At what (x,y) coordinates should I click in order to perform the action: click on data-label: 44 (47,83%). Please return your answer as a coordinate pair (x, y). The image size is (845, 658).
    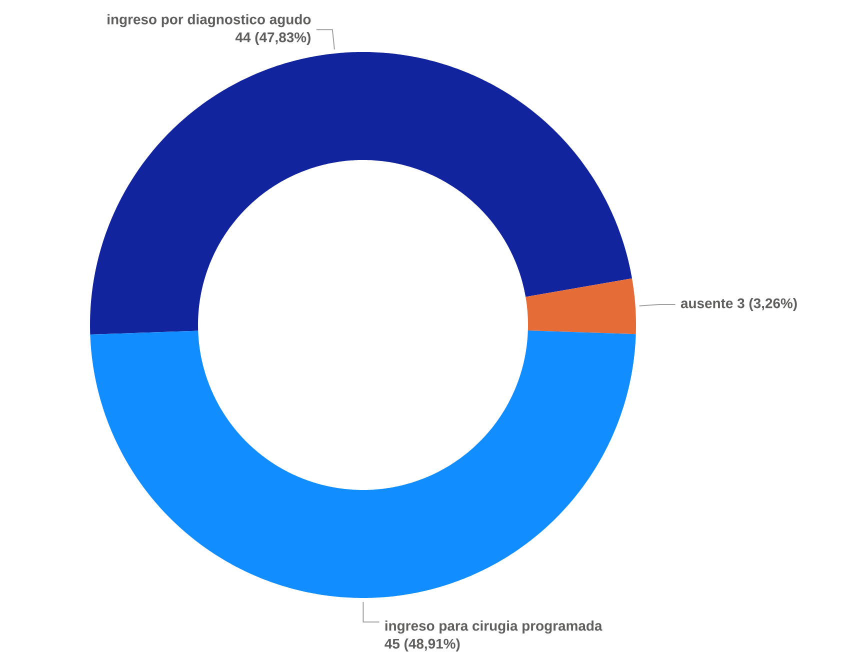
    Looking at the image, I should click on (272, 39).